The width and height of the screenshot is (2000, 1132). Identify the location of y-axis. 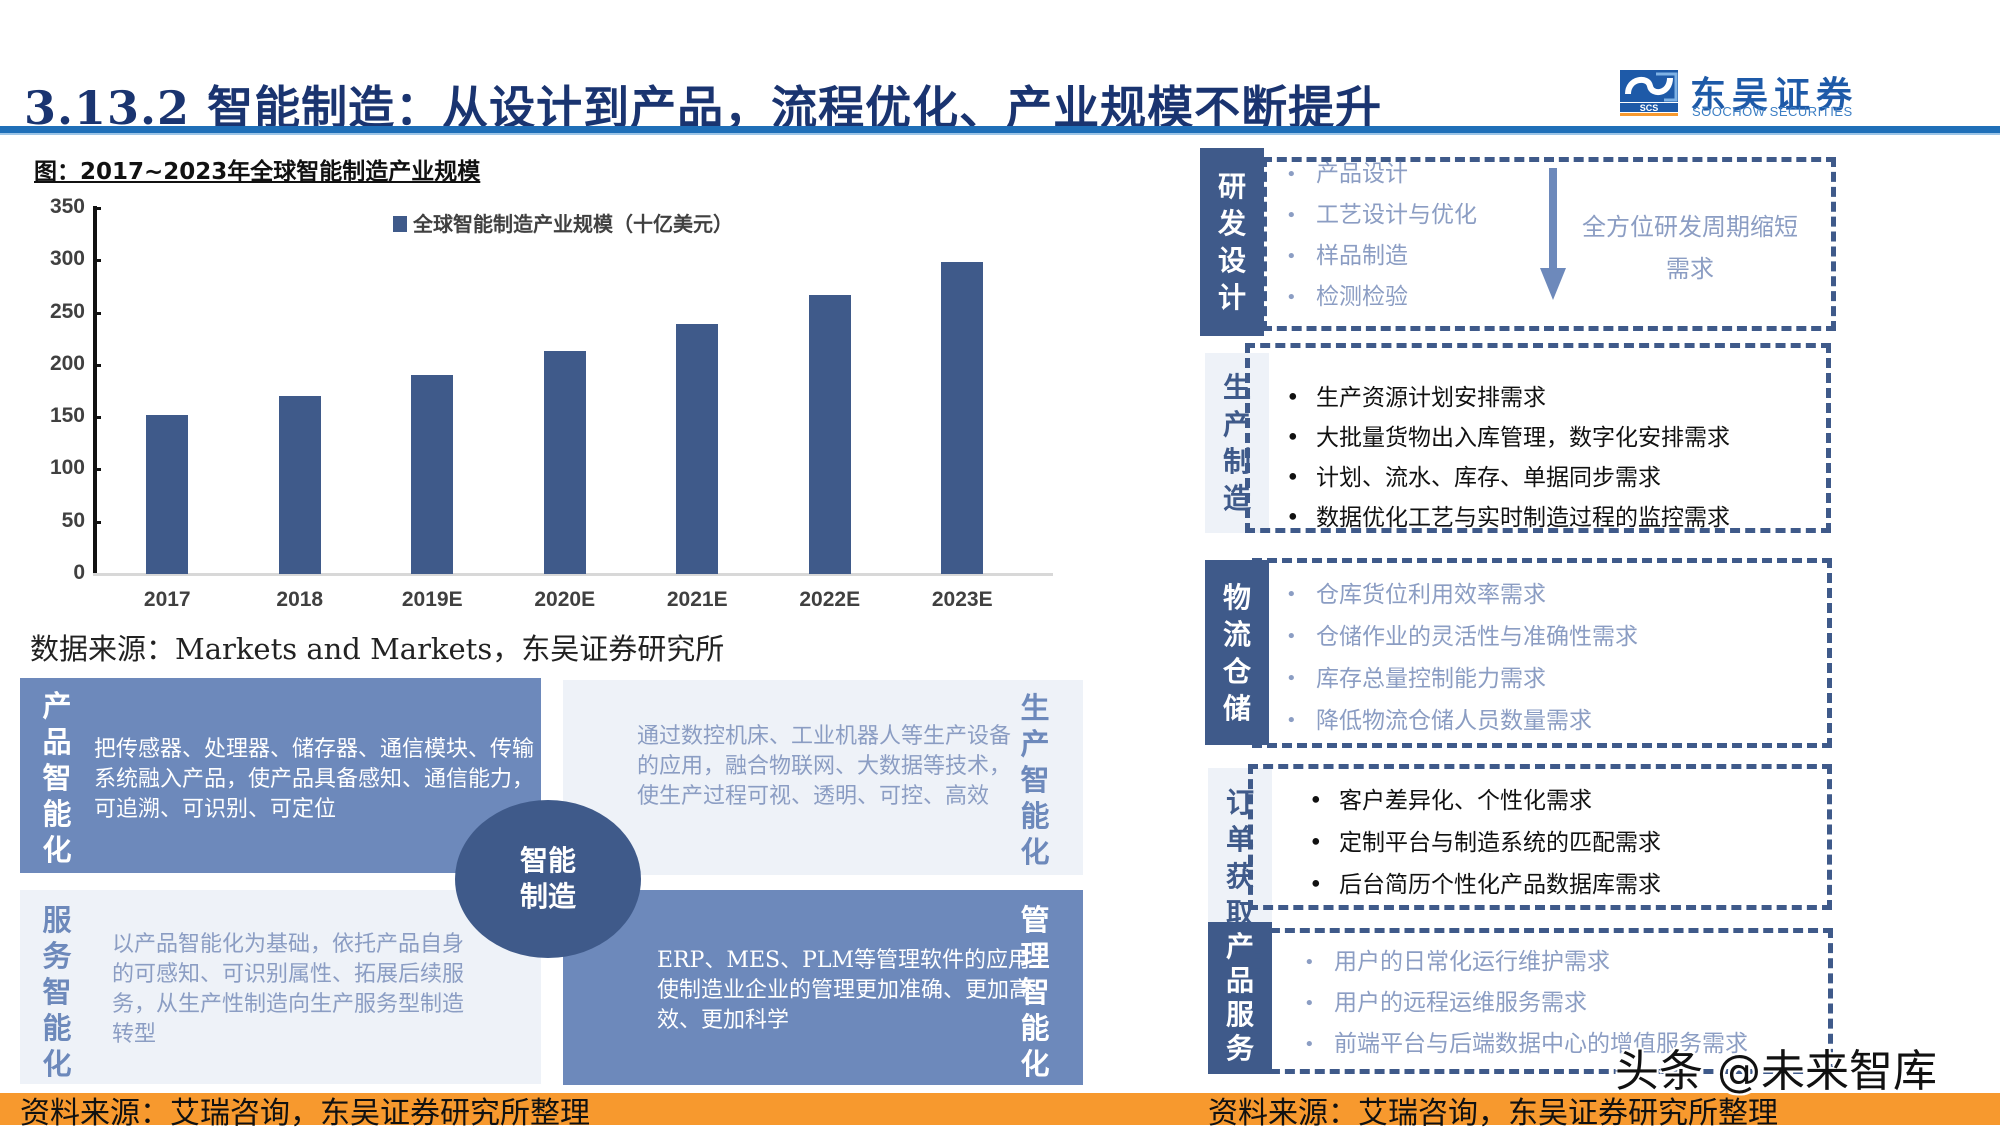
(95, 390).